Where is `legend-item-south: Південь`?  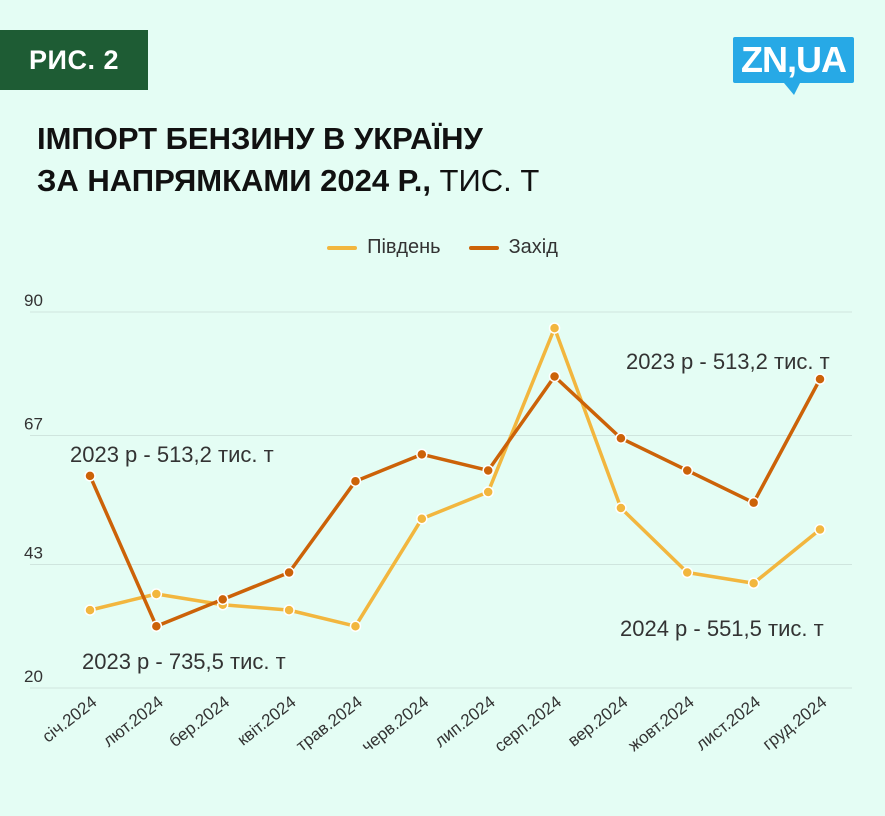
legend-item-south: Південь is located at coordinates (384, 247).